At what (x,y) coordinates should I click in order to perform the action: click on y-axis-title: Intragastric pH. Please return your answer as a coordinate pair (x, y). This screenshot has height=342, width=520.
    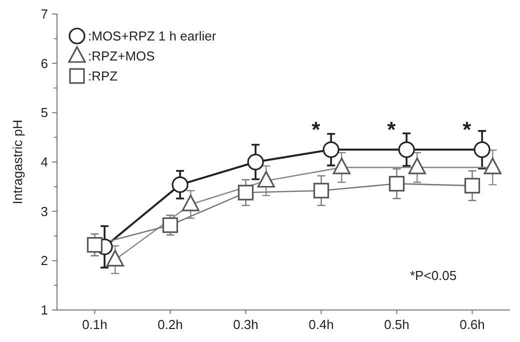
    Looking at the image, I should click on (17, 162).